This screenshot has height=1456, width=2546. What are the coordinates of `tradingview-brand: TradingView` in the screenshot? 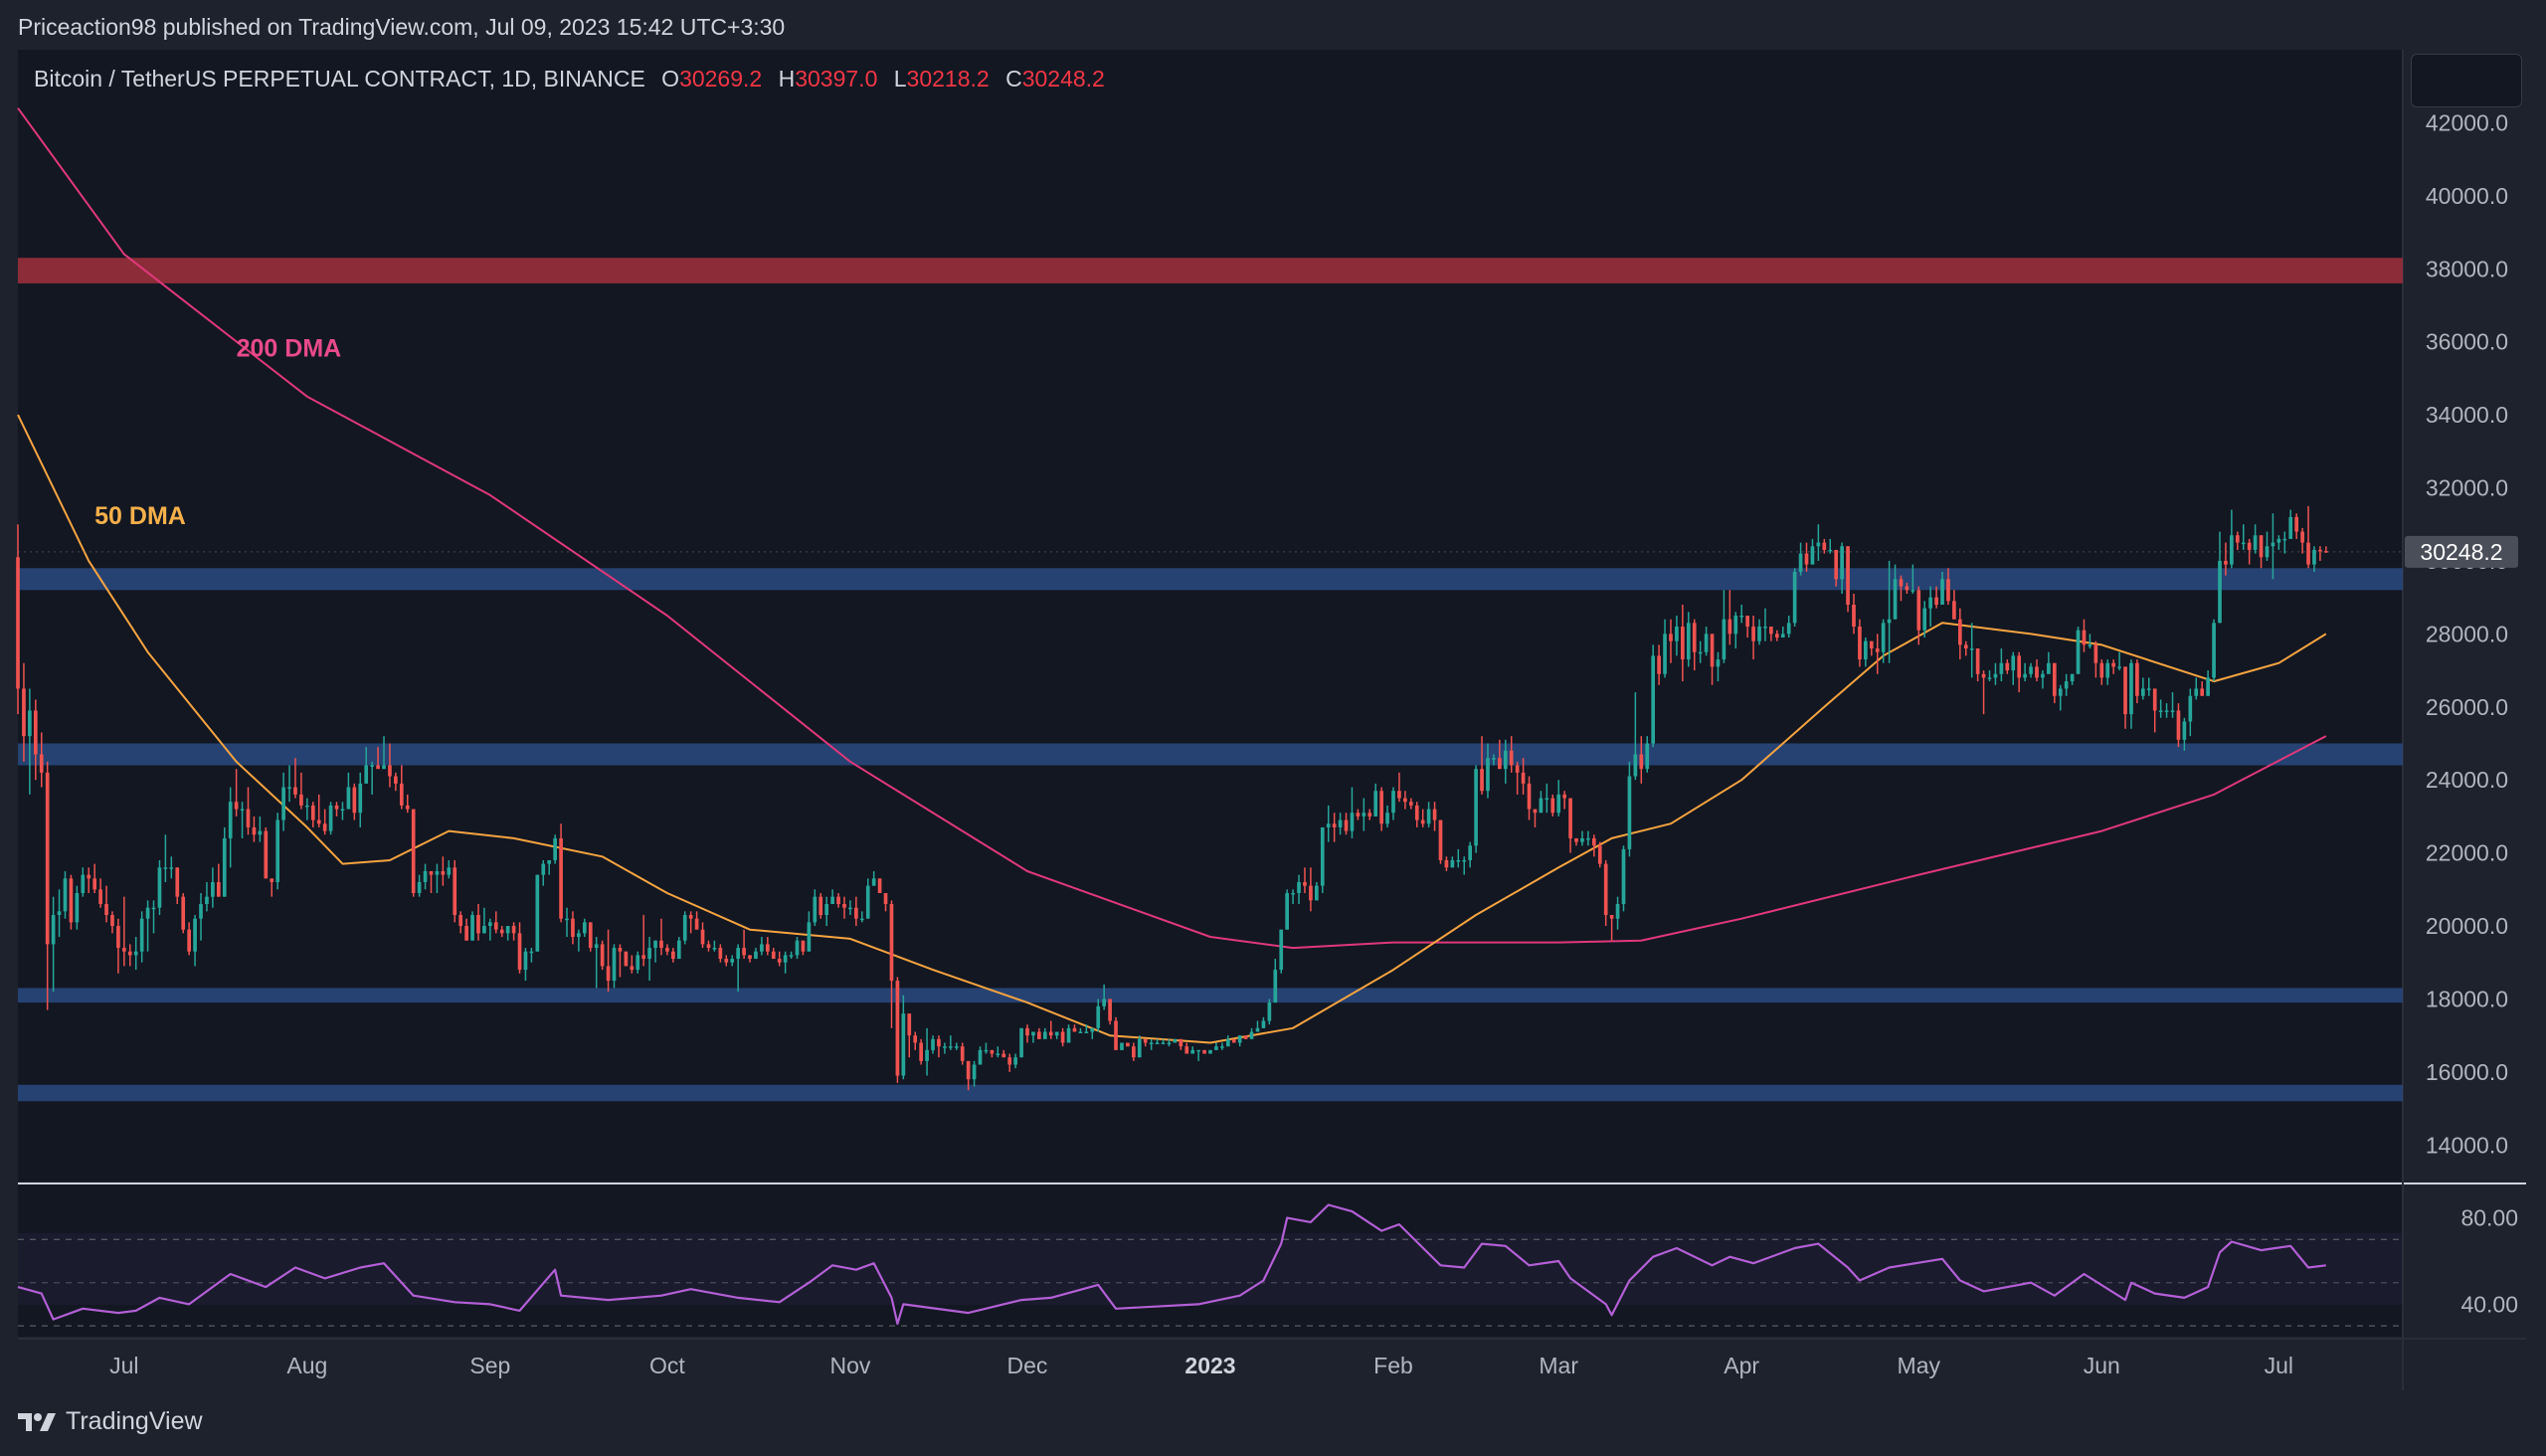 It's located at (110, 1421).